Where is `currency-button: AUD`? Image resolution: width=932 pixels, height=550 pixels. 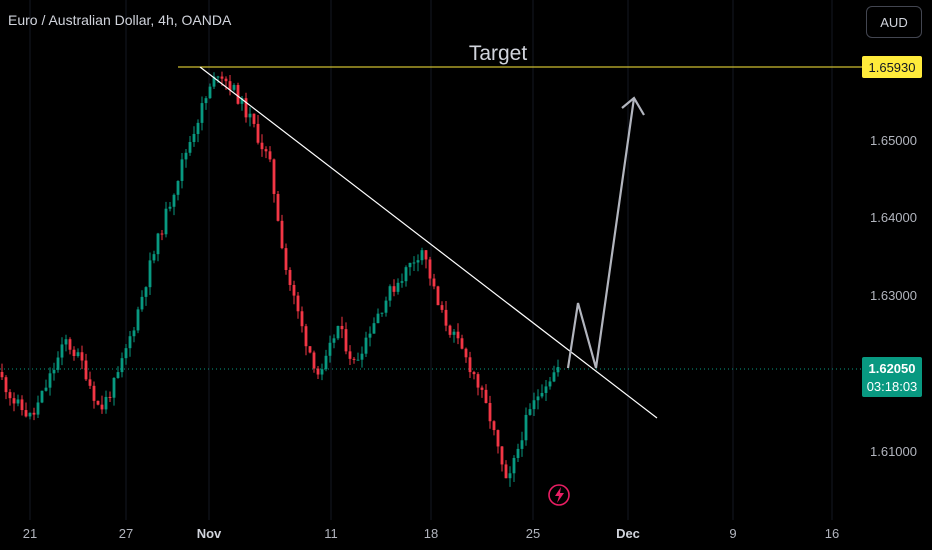
currency-button: AUD is located at coordinates (894, 22).